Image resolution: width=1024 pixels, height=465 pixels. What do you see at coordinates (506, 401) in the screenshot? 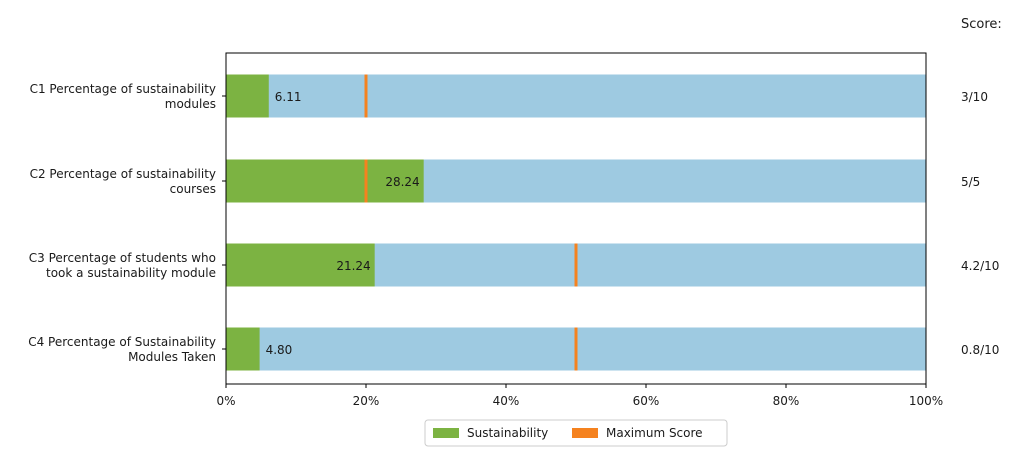
I see `x-tick-label-40: 40%` at bounding box center [506, 401].